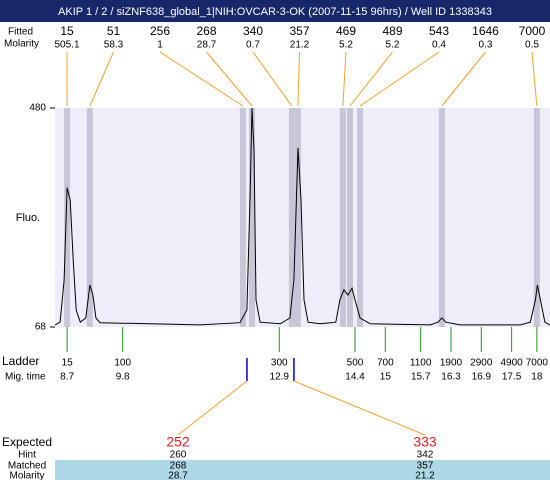  Describe the element at coordinates (41, 327) in the screenshot. I see `y-tick-label: 68` at that location.